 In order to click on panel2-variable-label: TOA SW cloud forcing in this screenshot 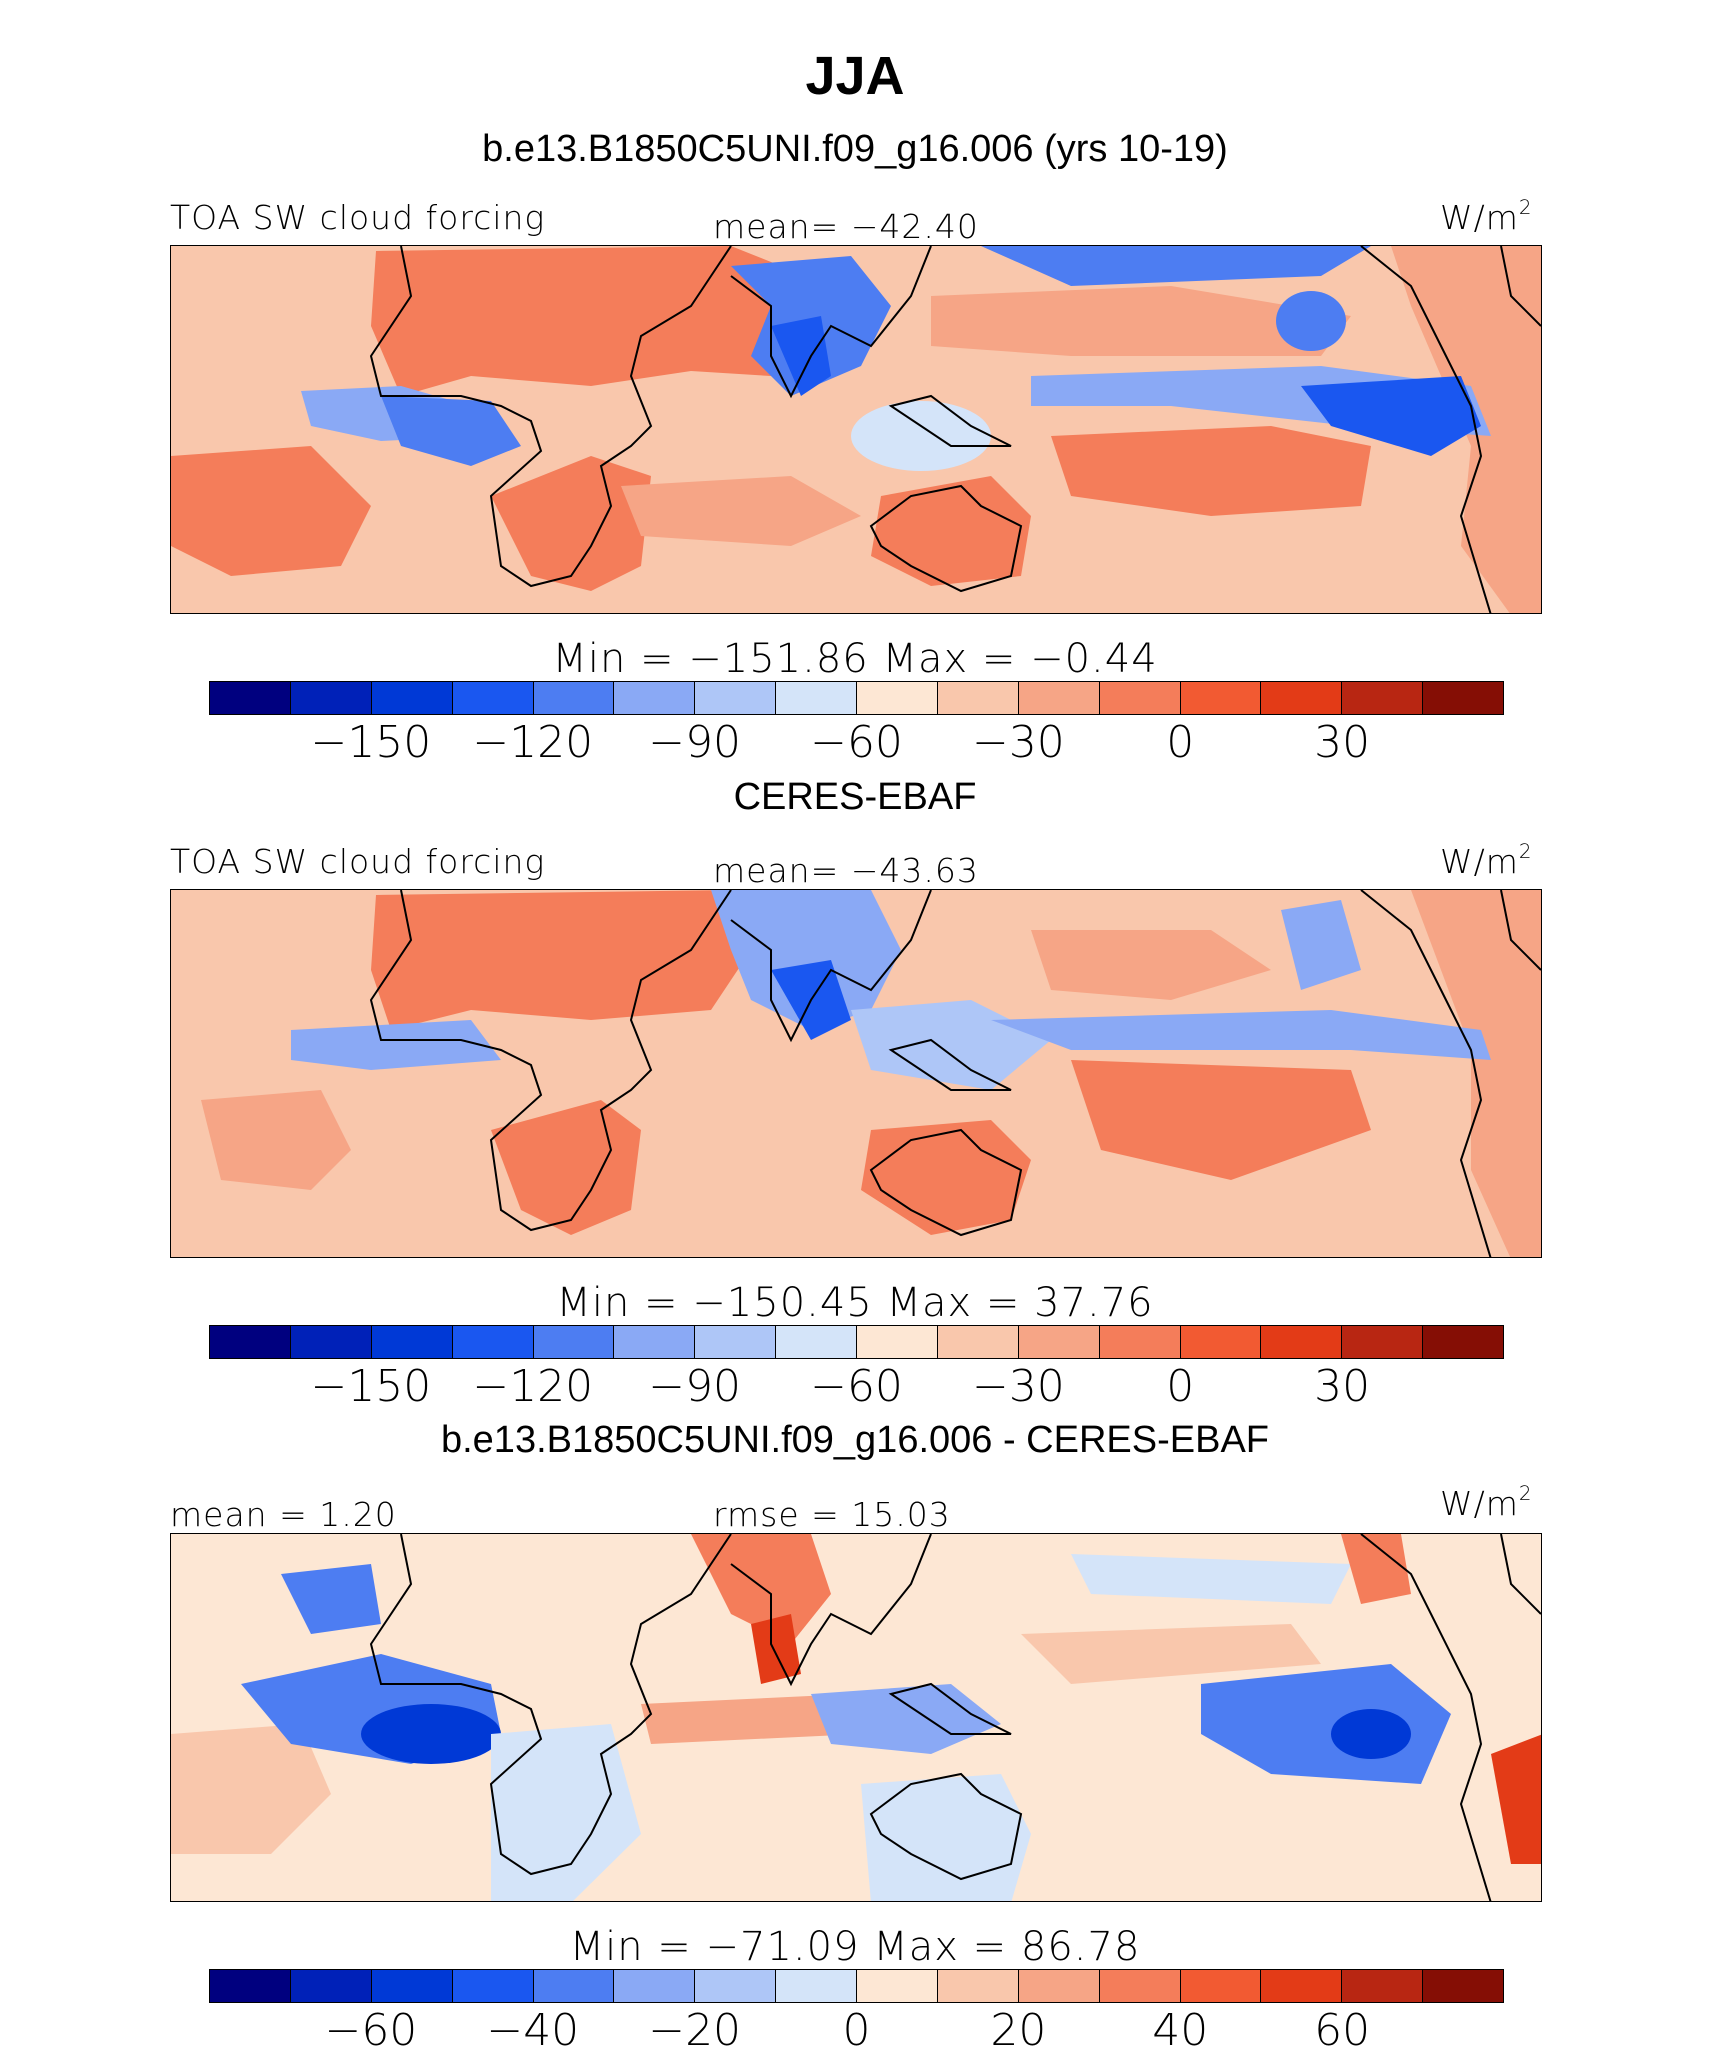, I will do `click(358, 861)`.